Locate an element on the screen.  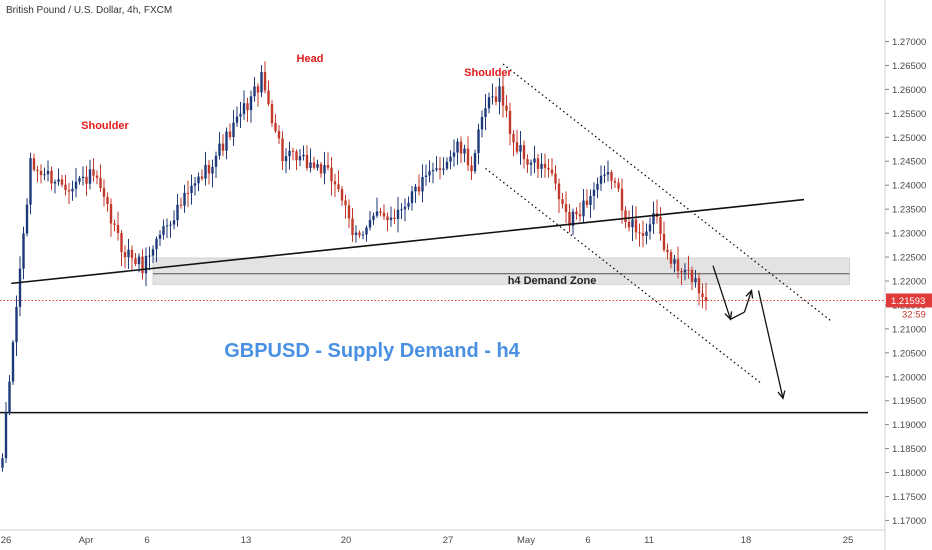
x-tick-label: Apr is located at coordinates (86, 540).